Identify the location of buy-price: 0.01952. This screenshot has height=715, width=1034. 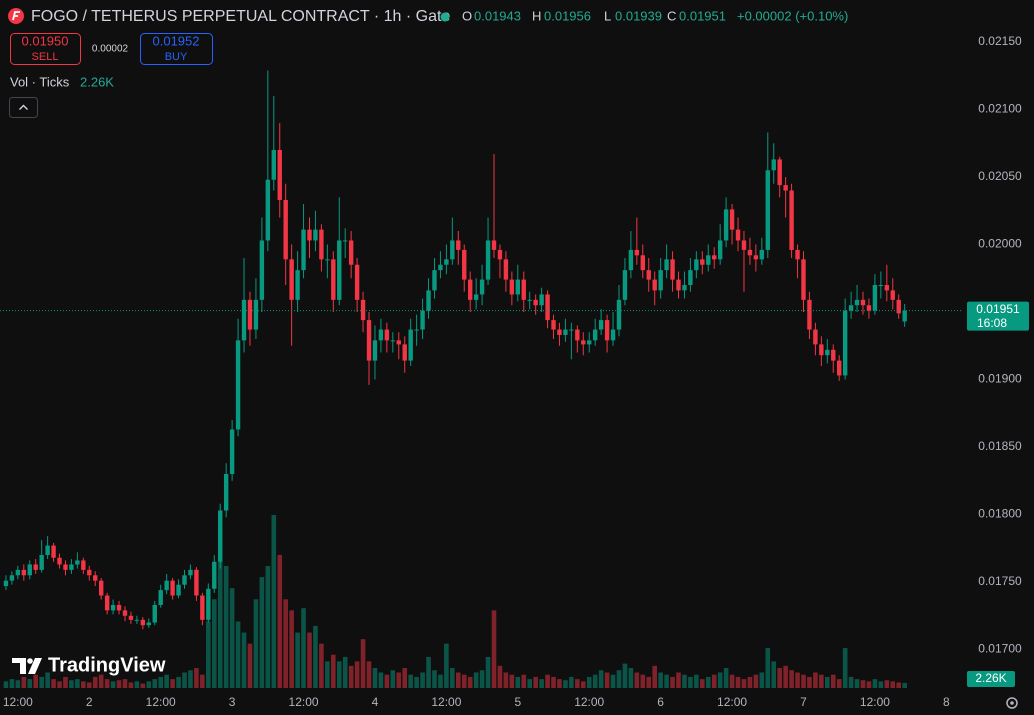
(176, 40).